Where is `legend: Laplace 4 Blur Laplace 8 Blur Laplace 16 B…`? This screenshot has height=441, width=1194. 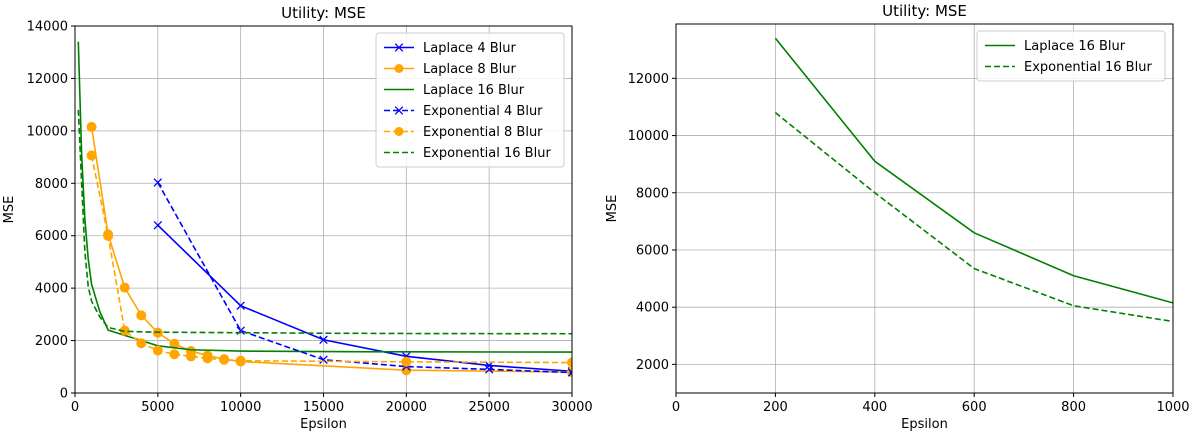
legend: Laplace 4 Blur Laplace 8 Blur Laplace 16 B… is located at coordinates (470, 100).